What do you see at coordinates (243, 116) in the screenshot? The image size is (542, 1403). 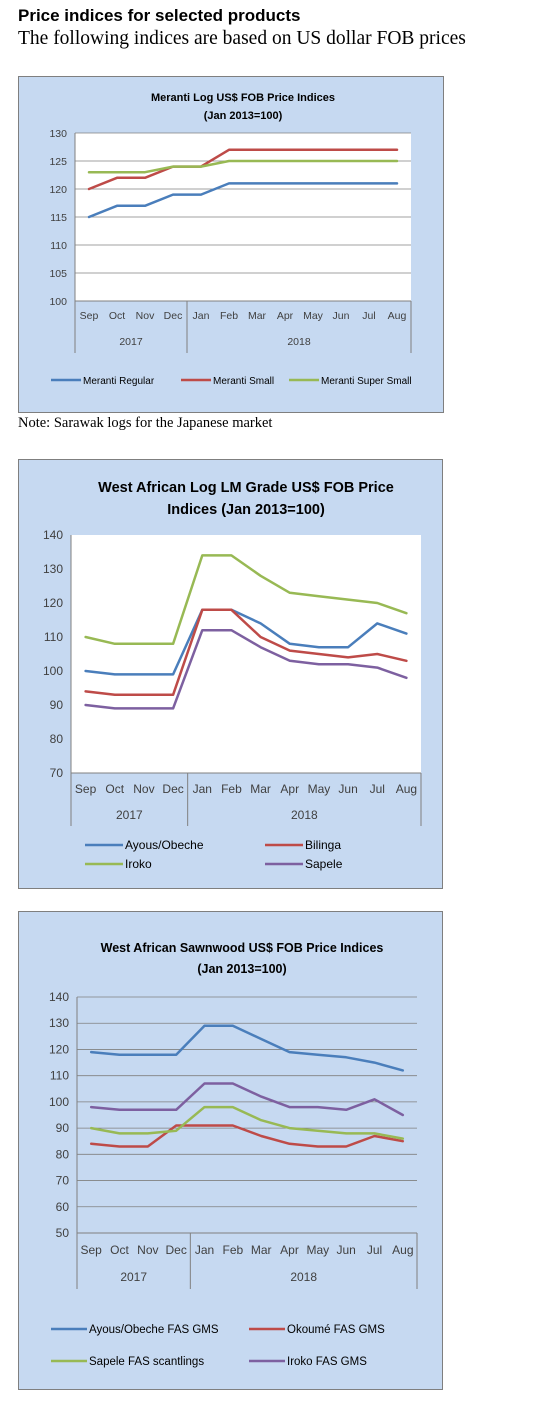 I see `meranti-chart-title: (Jan 2013=100)` at bounding box center [243, 116].